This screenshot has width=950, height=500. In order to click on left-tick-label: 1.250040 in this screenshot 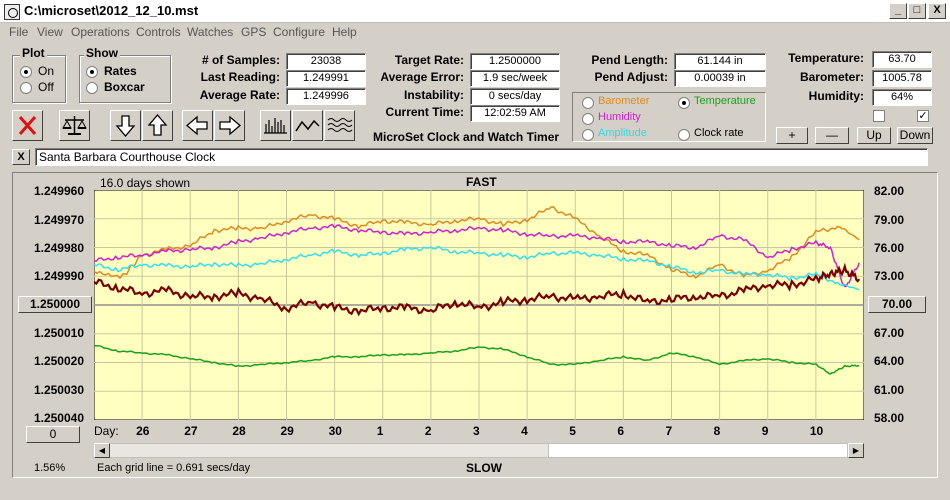, I will do `click(58, 418)`.